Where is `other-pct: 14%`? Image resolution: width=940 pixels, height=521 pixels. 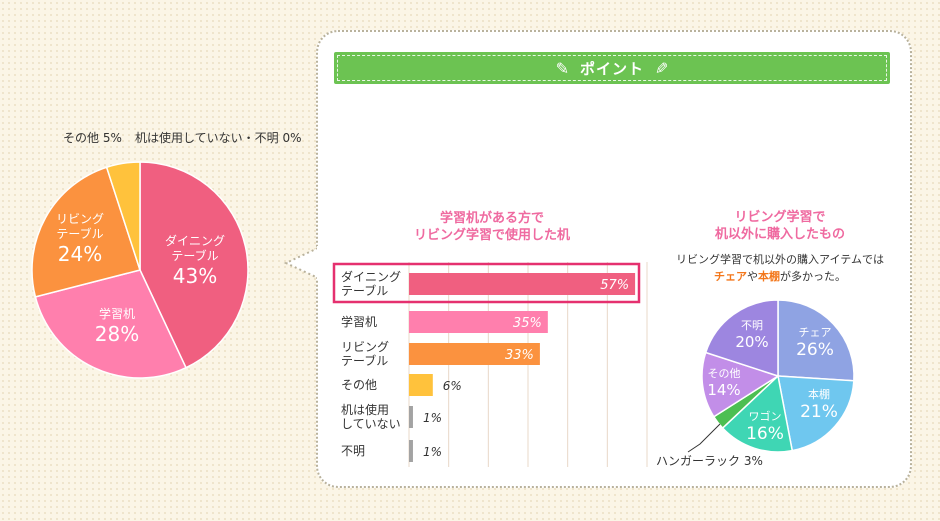 other-pct: 14% is located at coordinates (724, 390).